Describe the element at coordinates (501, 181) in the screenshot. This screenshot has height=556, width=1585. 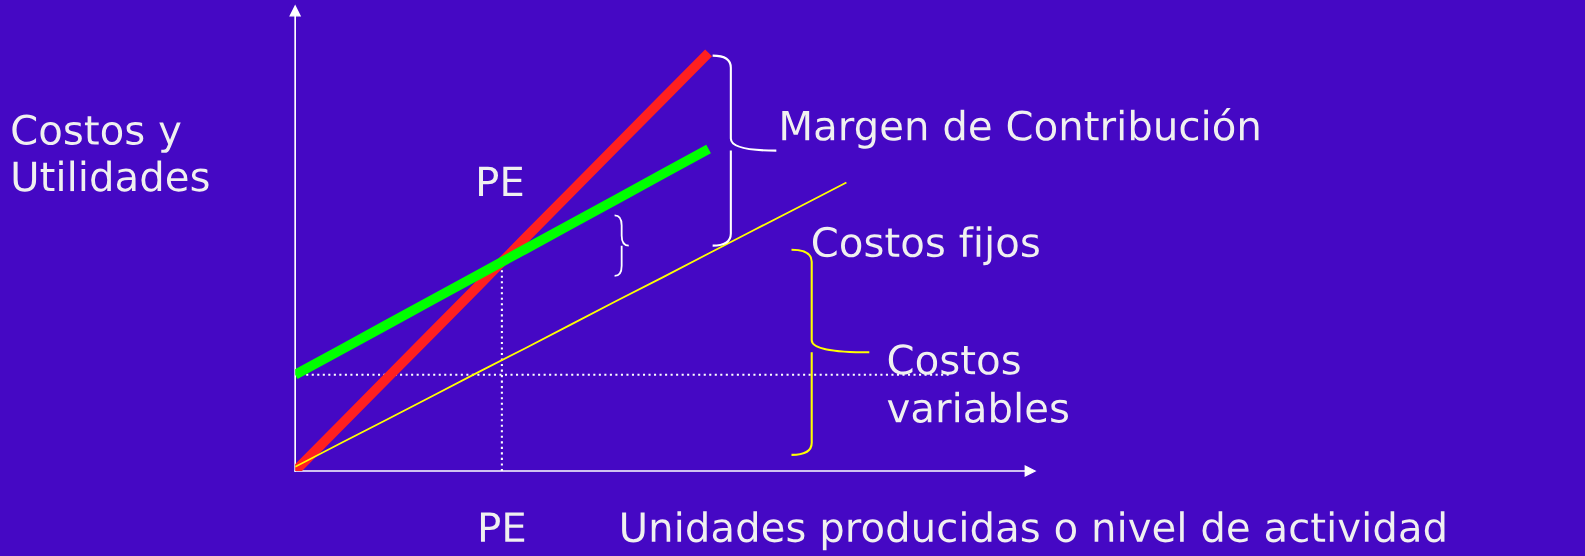
I see `annotation: PE` at that location.